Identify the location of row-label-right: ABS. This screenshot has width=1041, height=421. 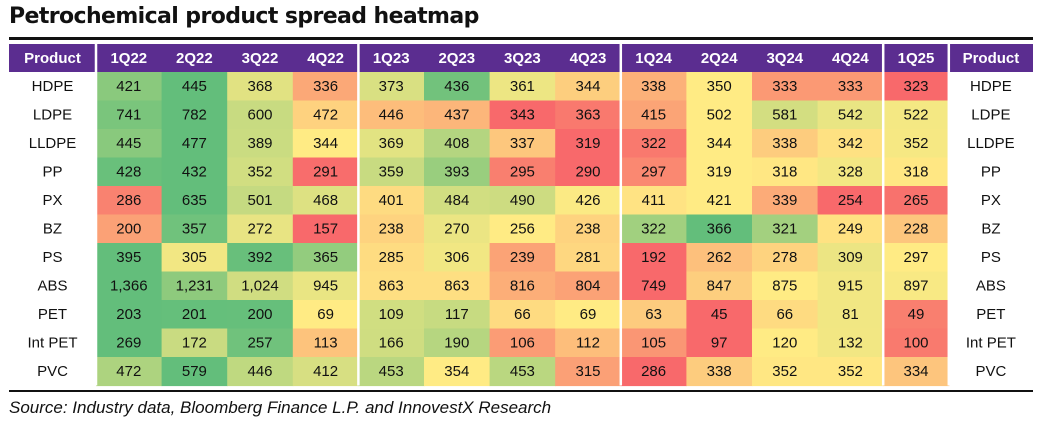
(991, 286).